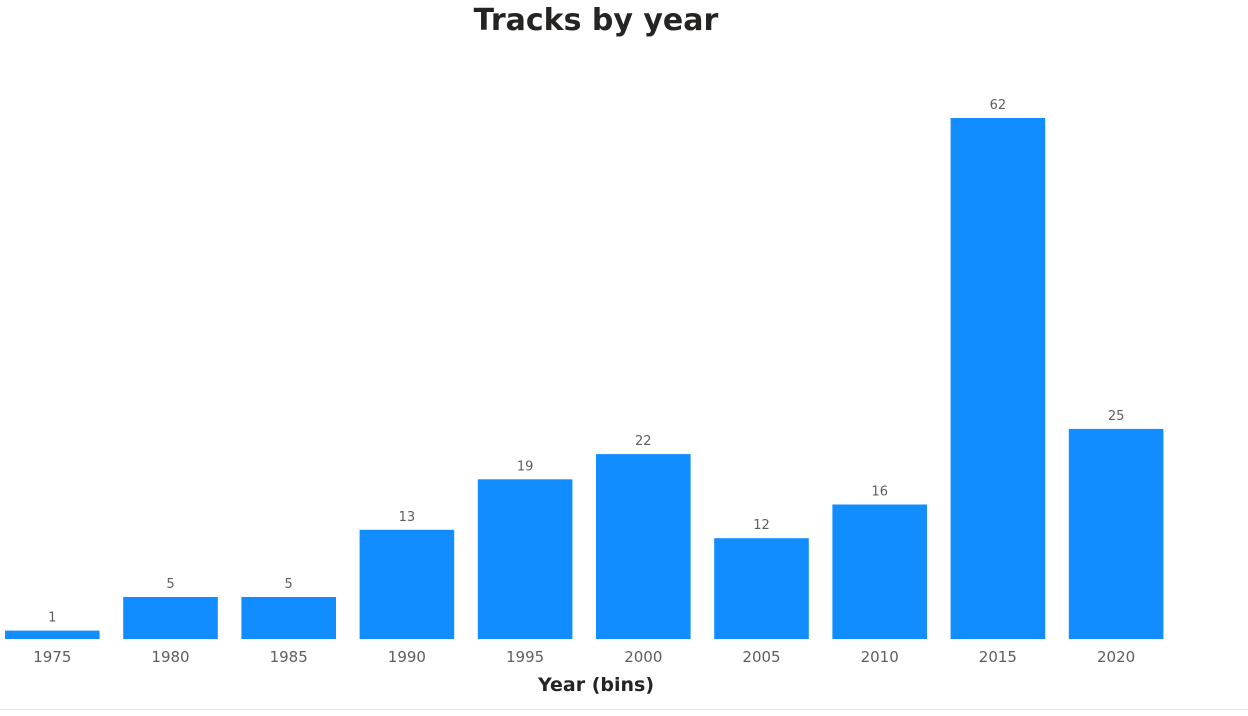 This screenshot has width=1248, height=716. What do you see at coordinates (624, 709) in the screenshot?
I see `divider` at bounding box center [624, 709].